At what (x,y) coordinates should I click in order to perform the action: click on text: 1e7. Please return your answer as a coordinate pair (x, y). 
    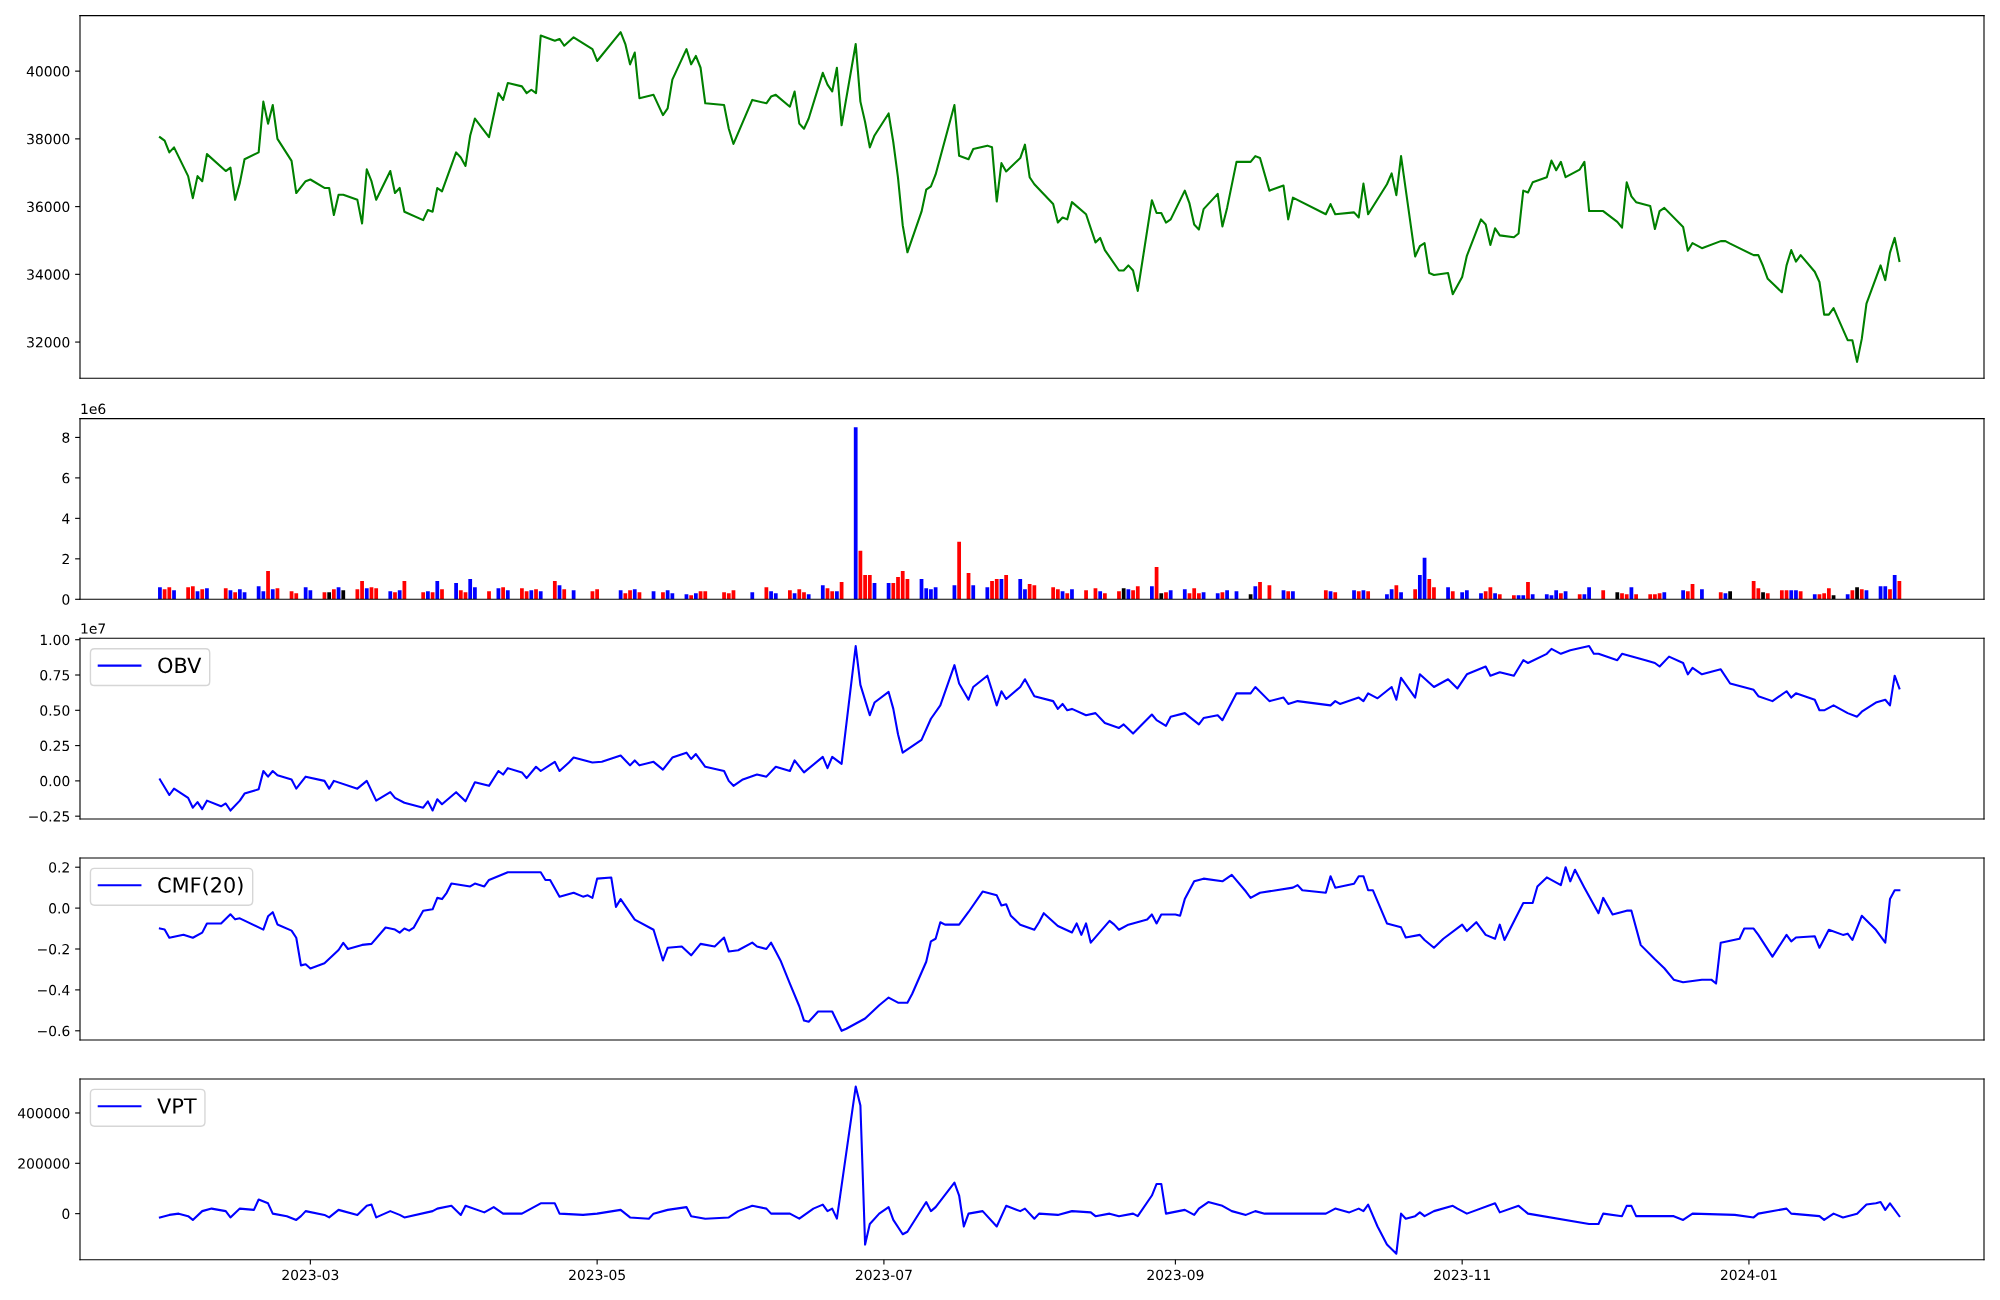
    Looking at the image, I should click on (93, 628).